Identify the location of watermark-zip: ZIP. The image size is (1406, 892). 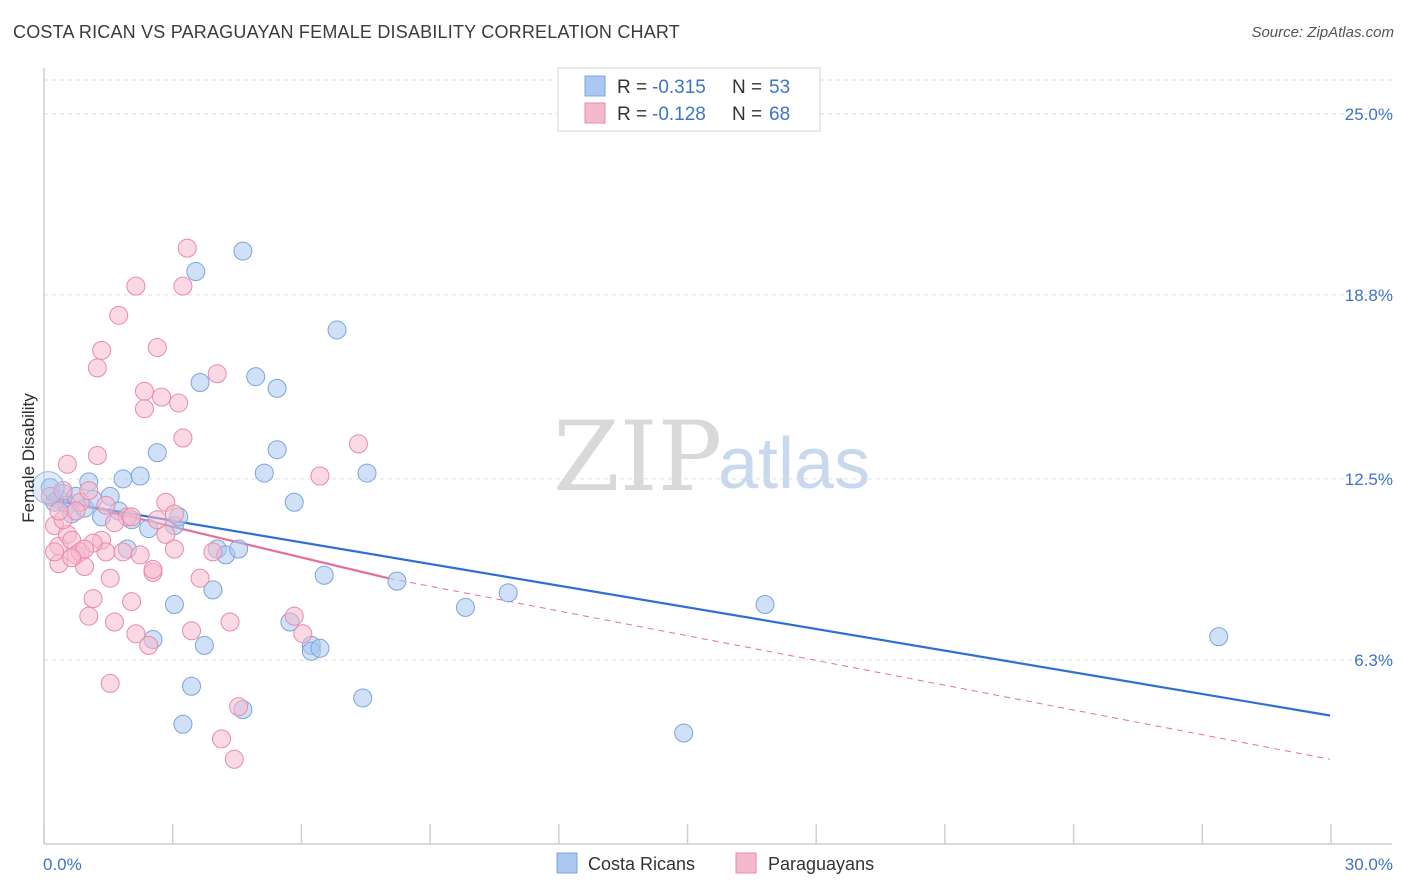
(637, 457).